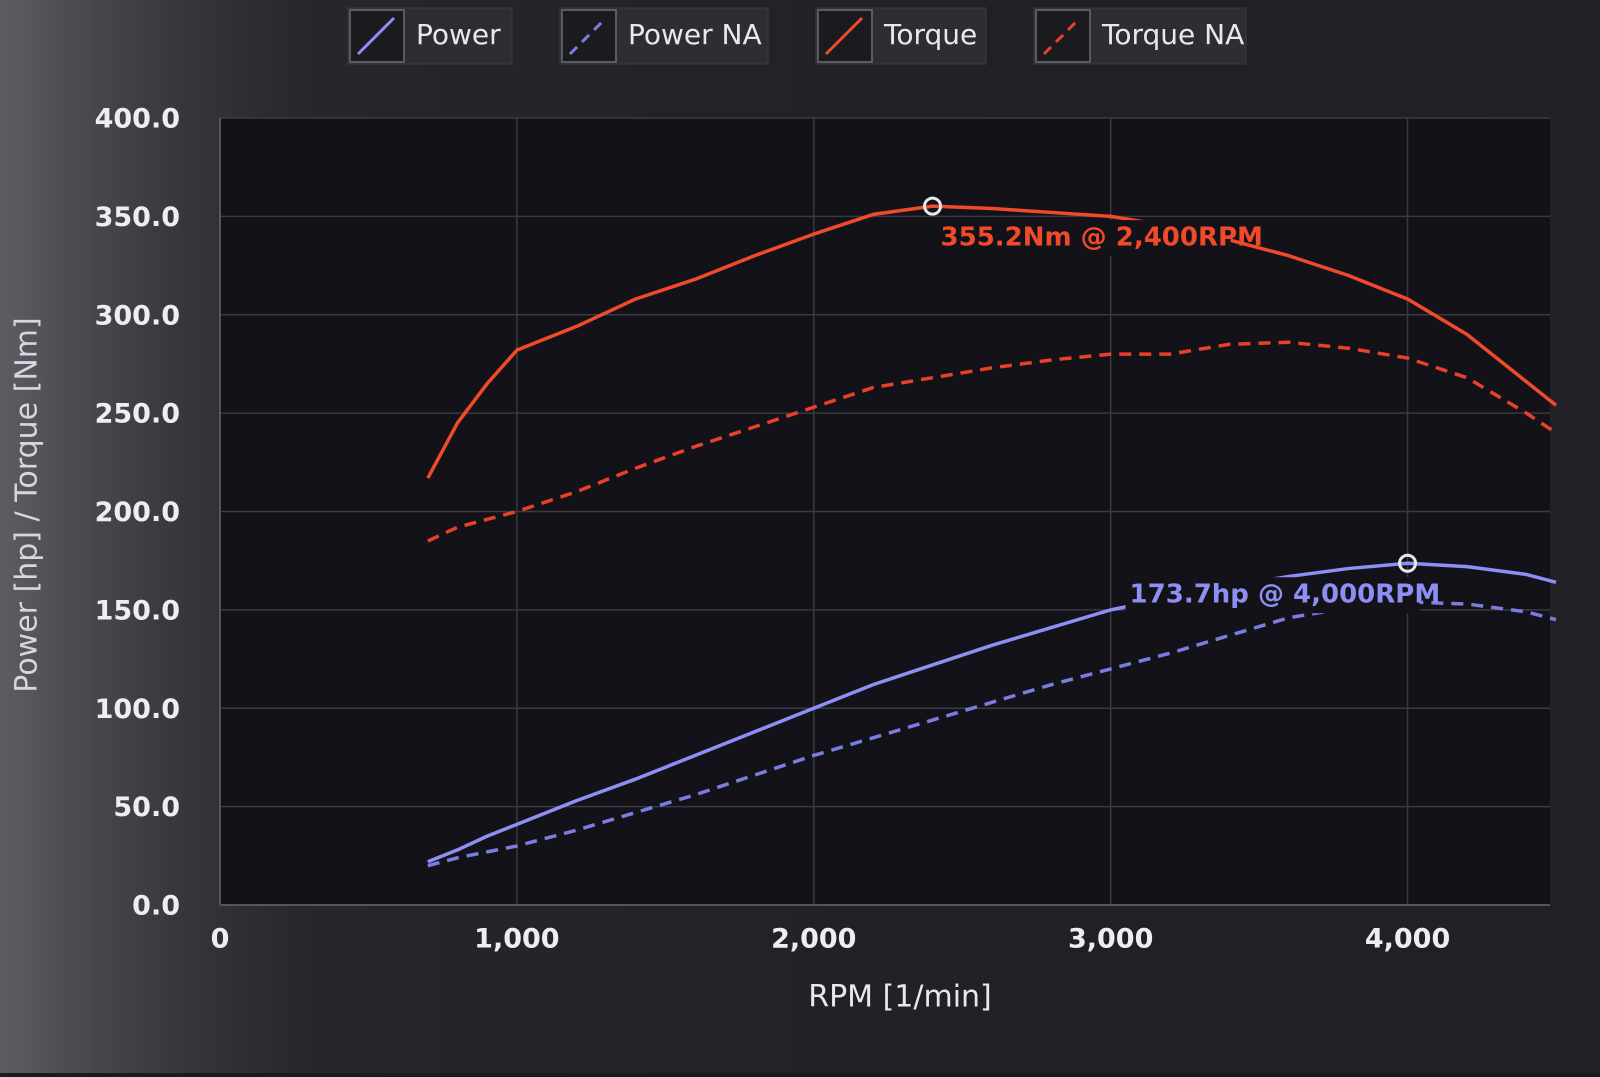 This screenshot has height=1077, width=1600. I want to click on legend-label: Power NA, so click(695, 34).